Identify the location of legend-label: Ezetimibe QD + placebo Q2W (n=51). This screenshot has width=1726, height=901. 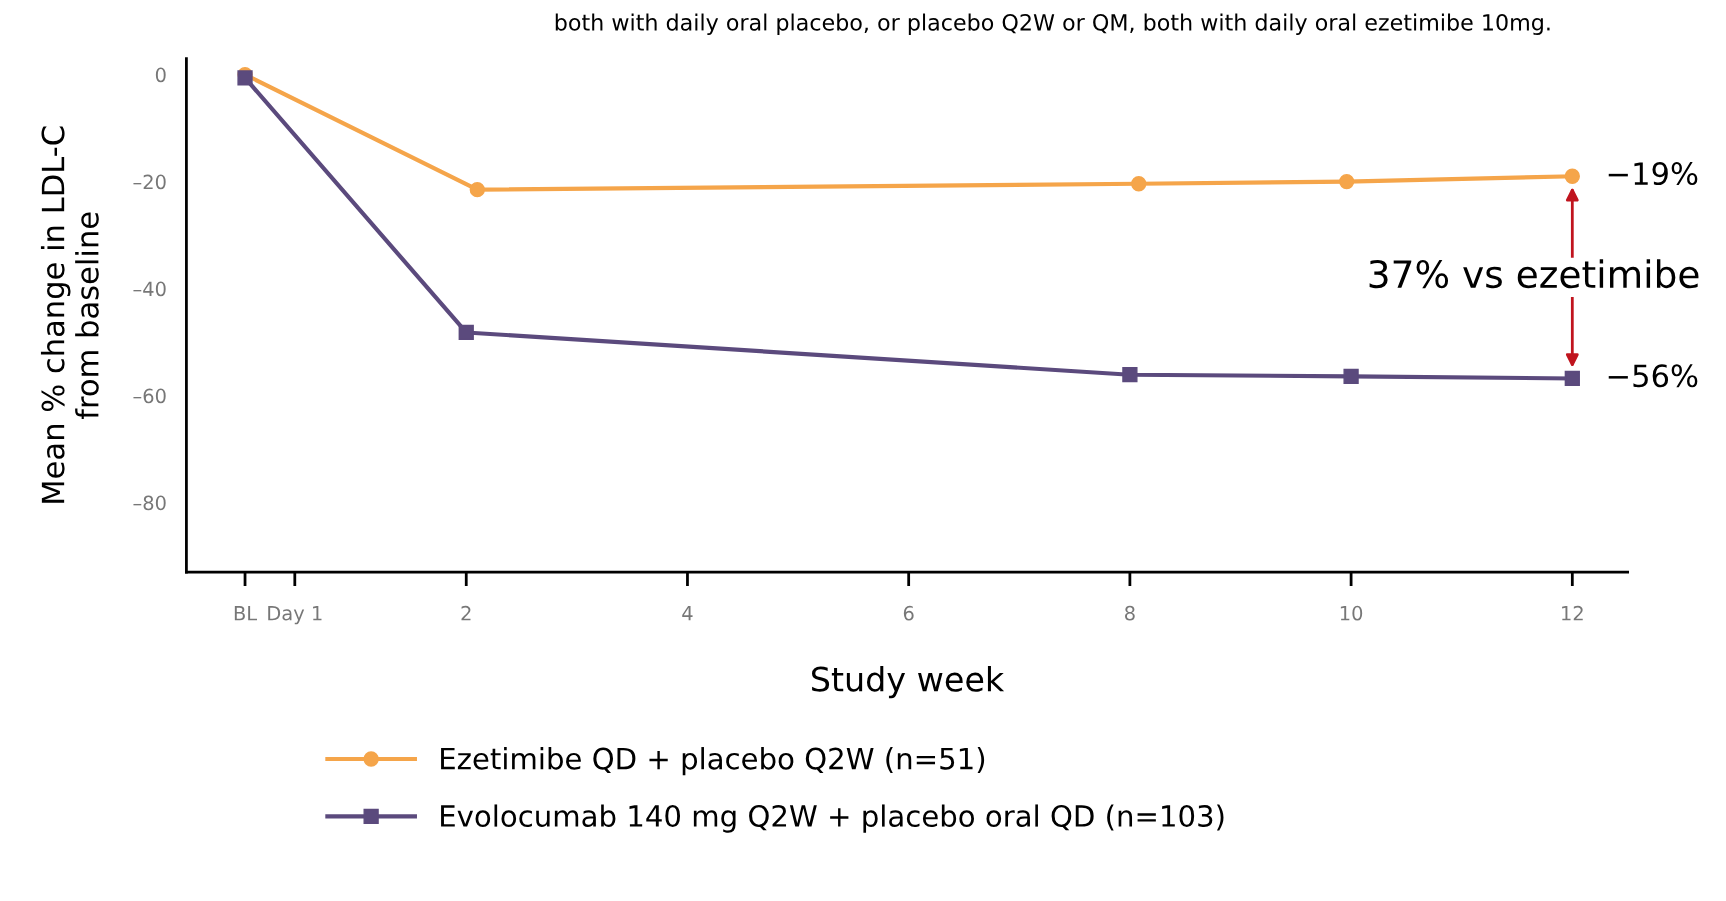
(713, 761).